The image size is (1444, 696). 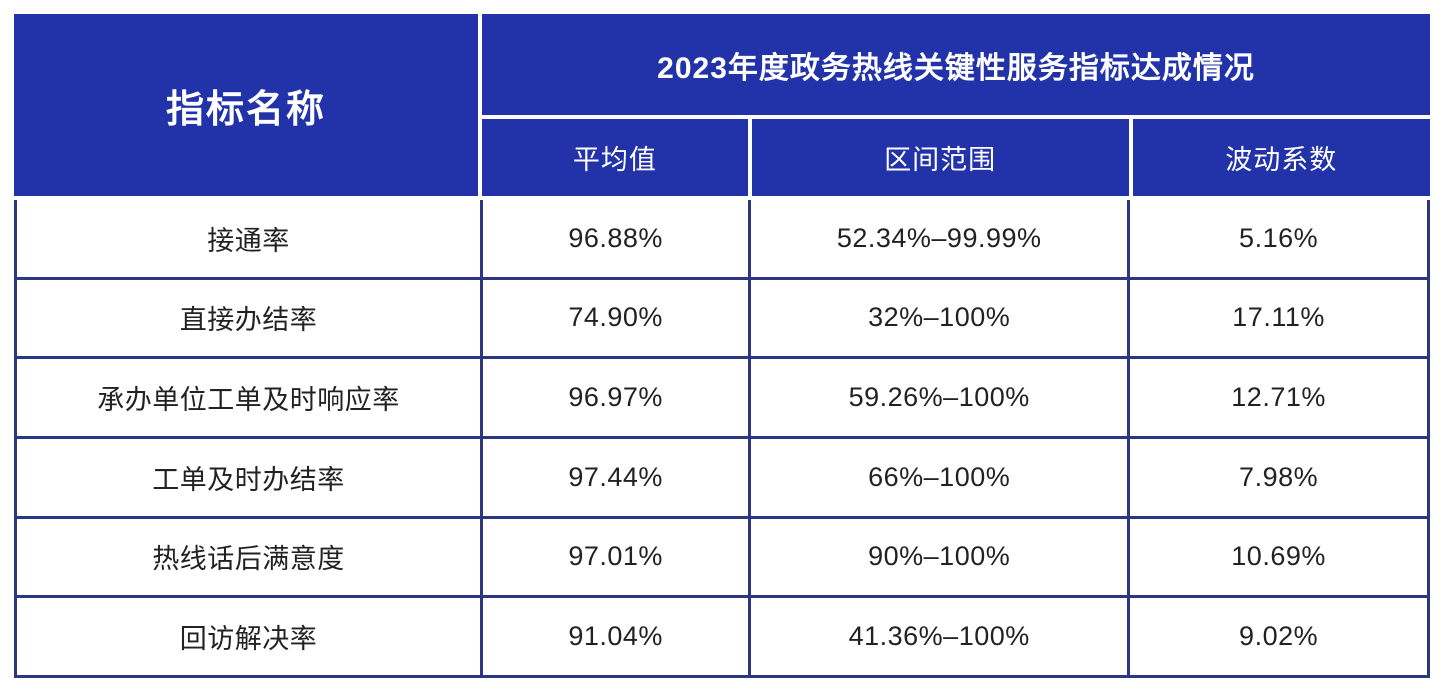 What do you see at coordinates (939, 397) in the screenshot?
I see `cell-range: 59.26%–100%` at bounding box center [939, 397].